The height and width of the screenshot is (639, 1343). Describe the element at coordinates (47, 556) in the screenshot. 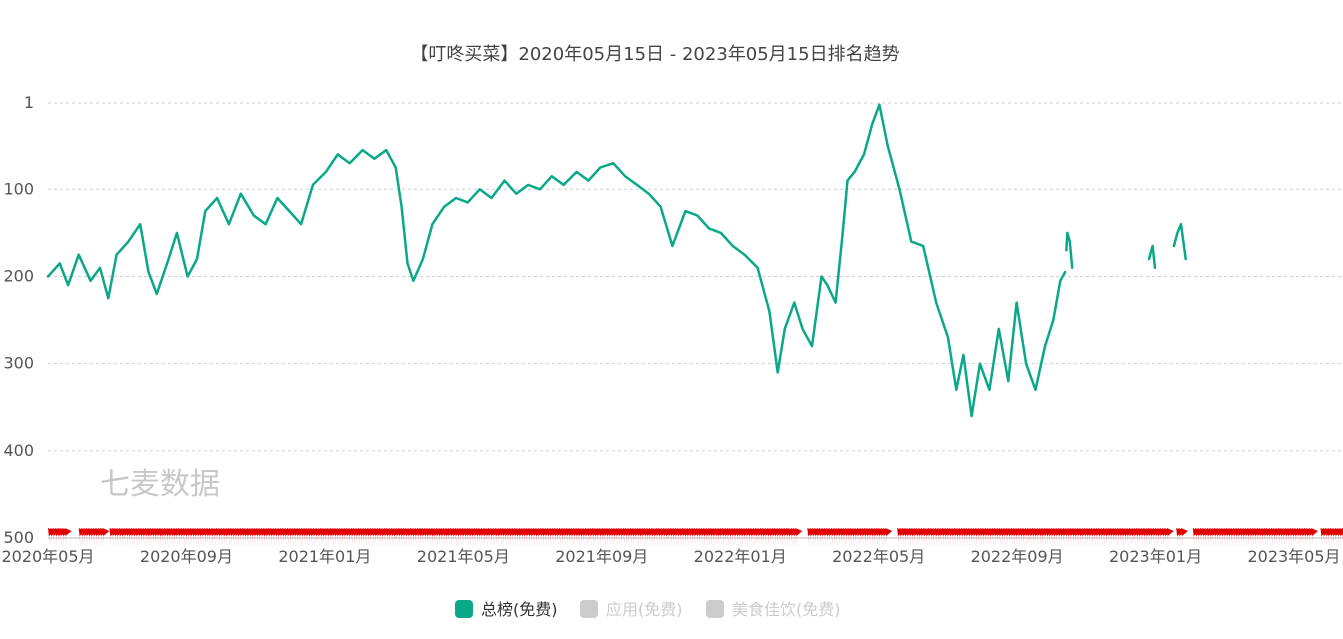

I see `x-tick-label: 2020年05月` at that location.